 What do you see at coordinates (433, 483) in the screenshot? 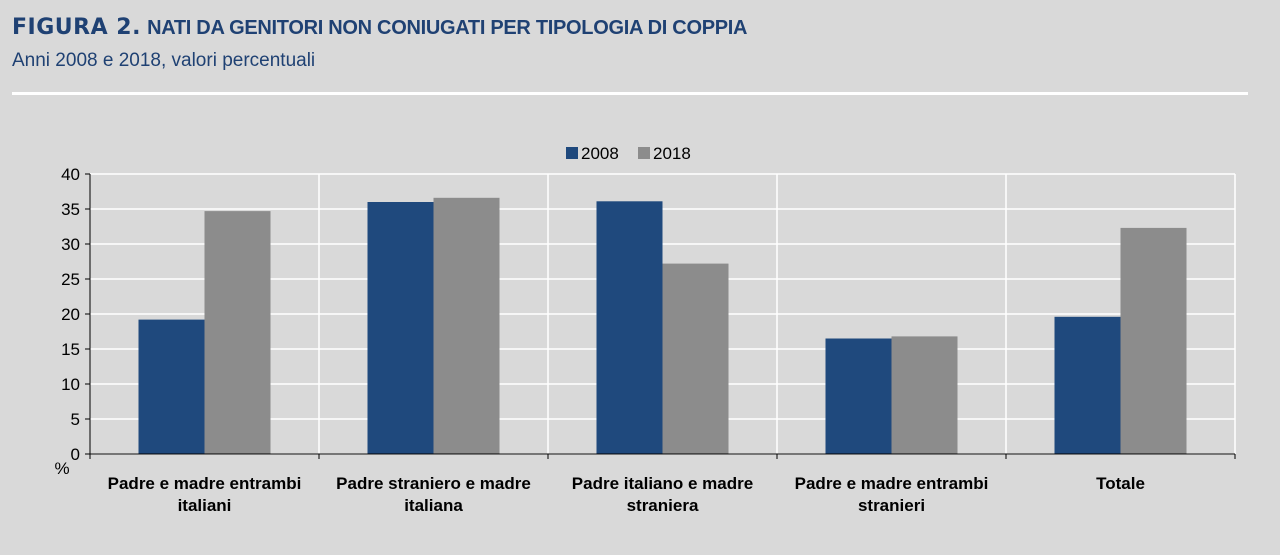
I see `x-category-label: Padre straniero e madre` at bounding box center [433, 483].